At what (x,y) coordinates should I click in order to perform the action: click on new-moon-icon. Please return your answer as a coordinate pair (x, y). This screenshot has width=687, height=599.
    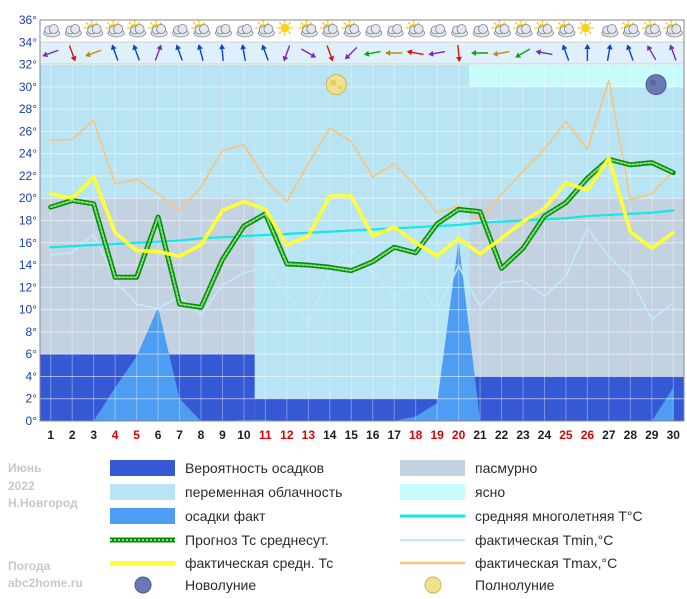
    Looking at the image, I should click on (143, 585).